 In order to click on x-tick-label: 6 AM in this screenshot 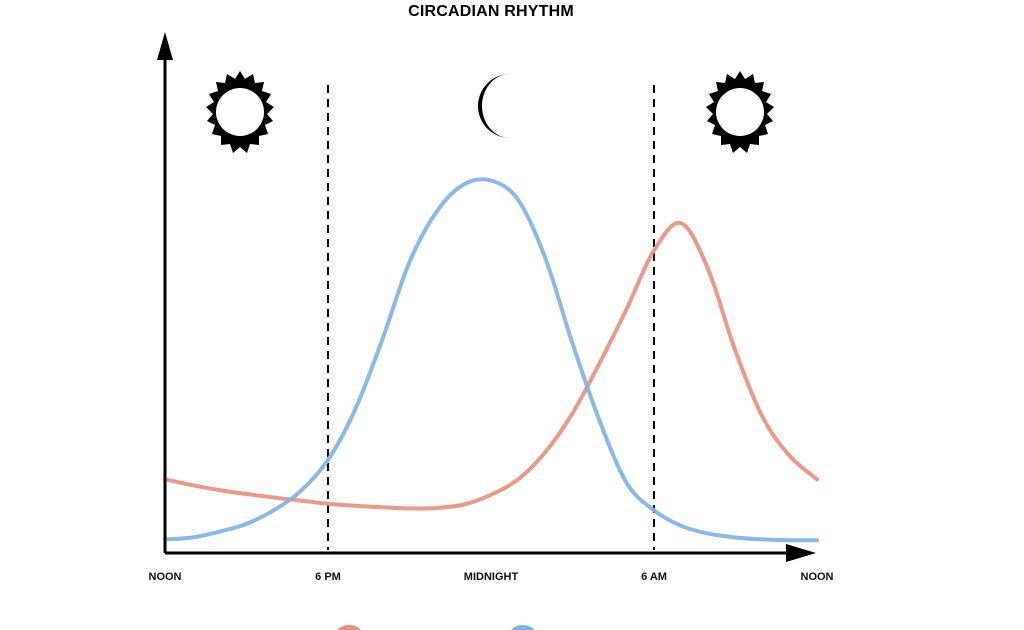, I will do `click(654, 577)`.